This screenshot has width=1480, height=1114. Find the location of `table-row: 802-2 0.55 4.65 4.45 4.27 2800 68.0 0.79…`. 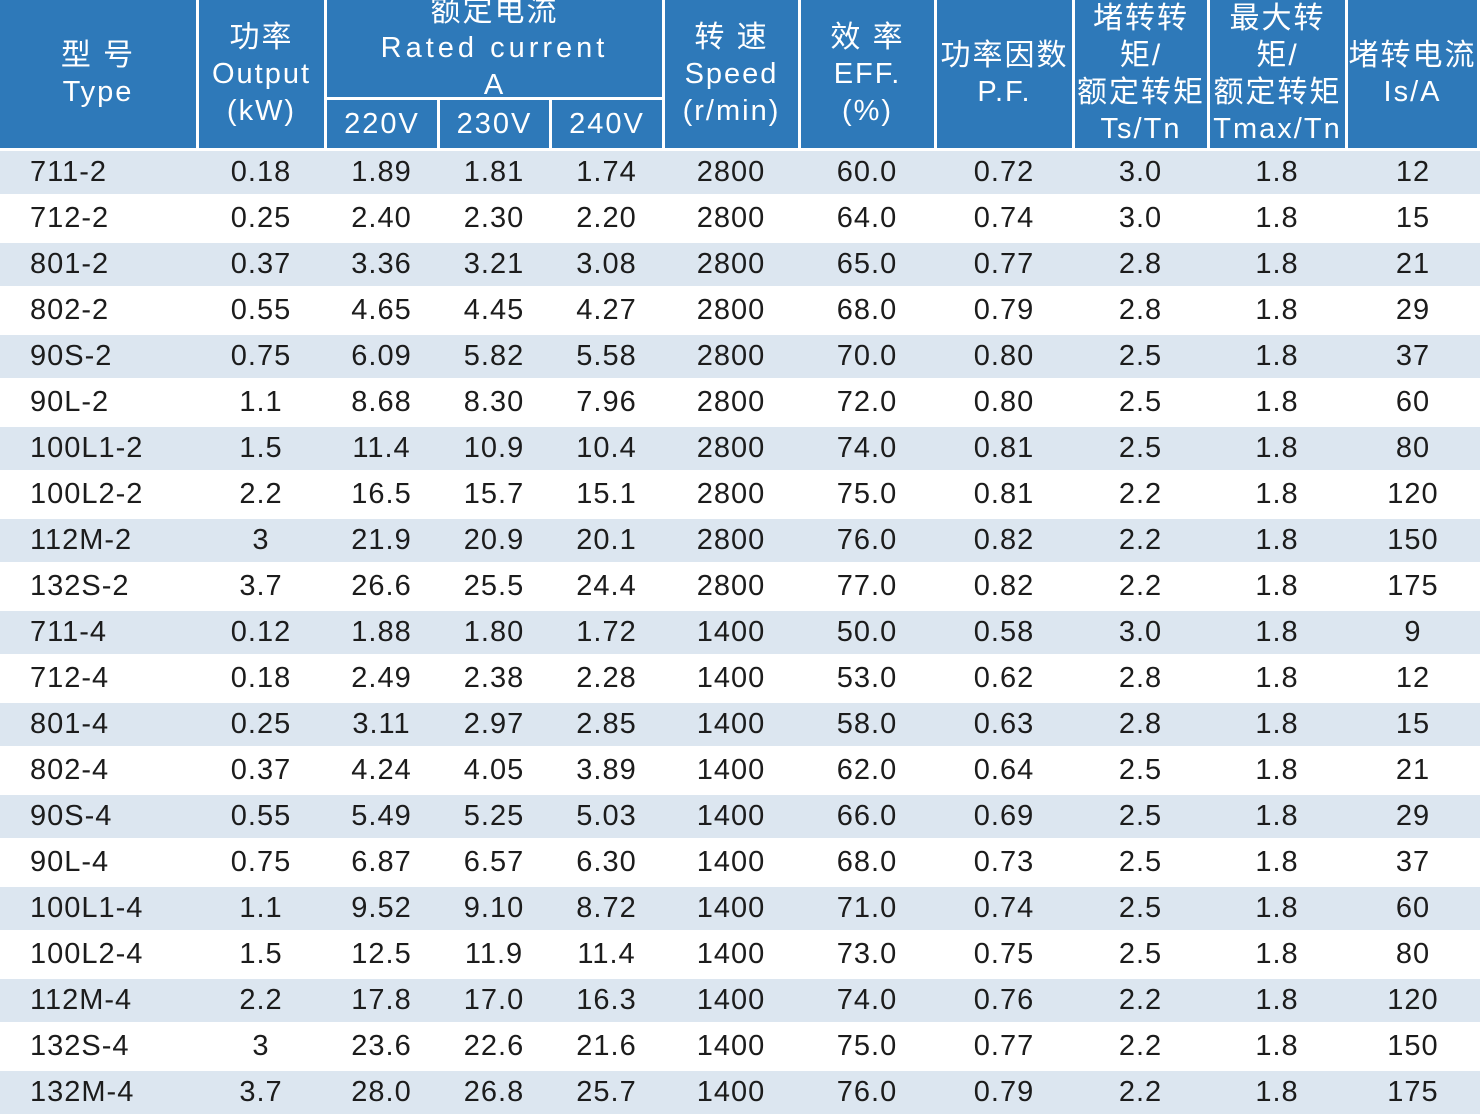

table-row: 802-2 0.55 4.65 4.45 4.27 2800 68.0 0.79… is located at coordinates (740, 309).